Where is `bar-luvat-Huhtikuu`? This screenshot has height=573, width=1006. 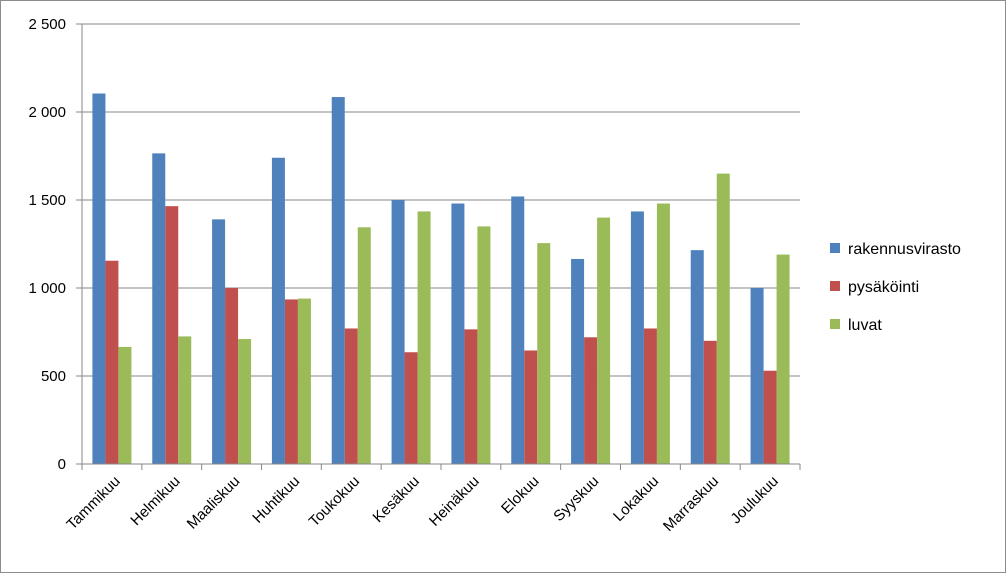
bar-luvat-Huhtikuu is located at coordinates (304, 381).